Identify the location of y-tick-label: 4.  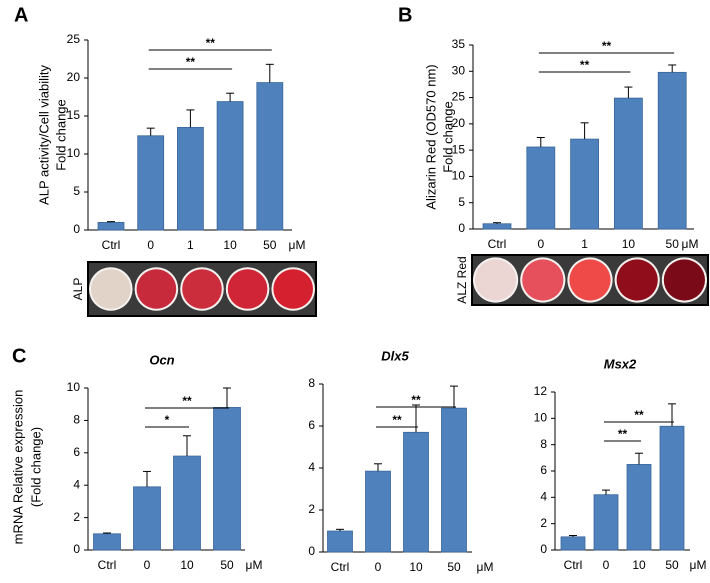
(311, 467).